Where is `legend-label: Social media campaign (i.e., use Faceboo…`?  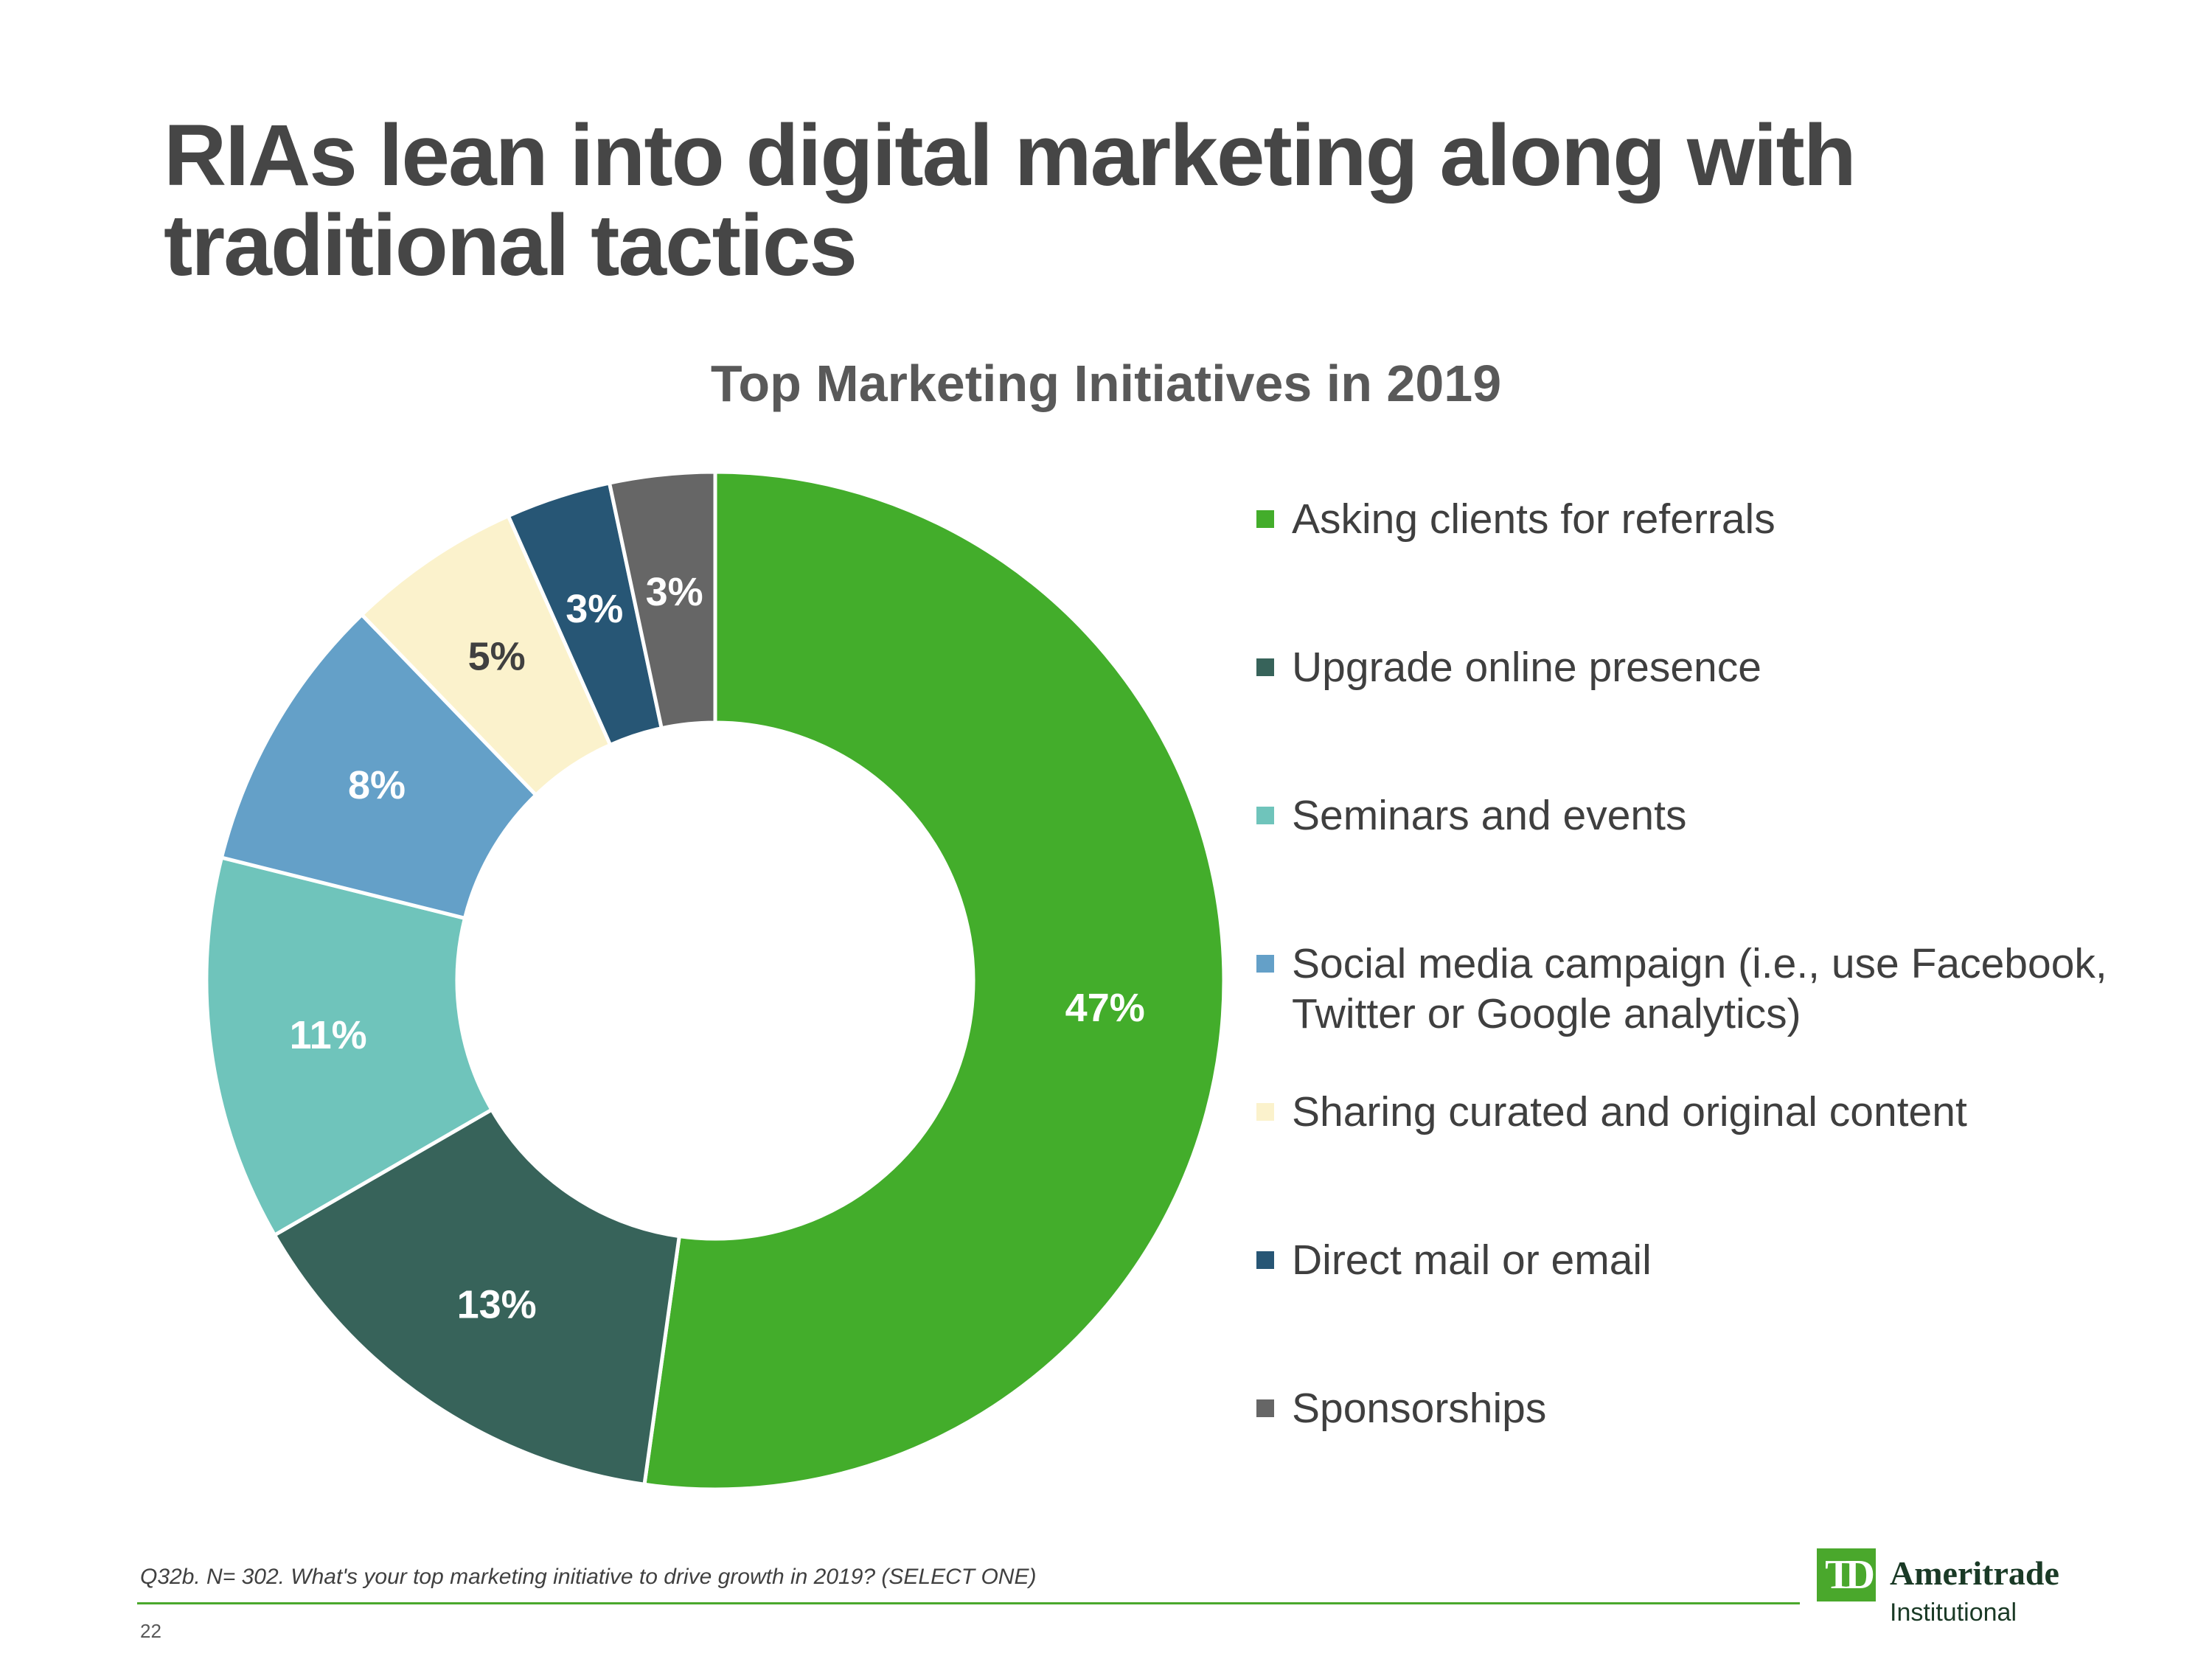
legend-label: Social media campaign (i.e., use Faceboo… is located at coordinates (1699, 988).